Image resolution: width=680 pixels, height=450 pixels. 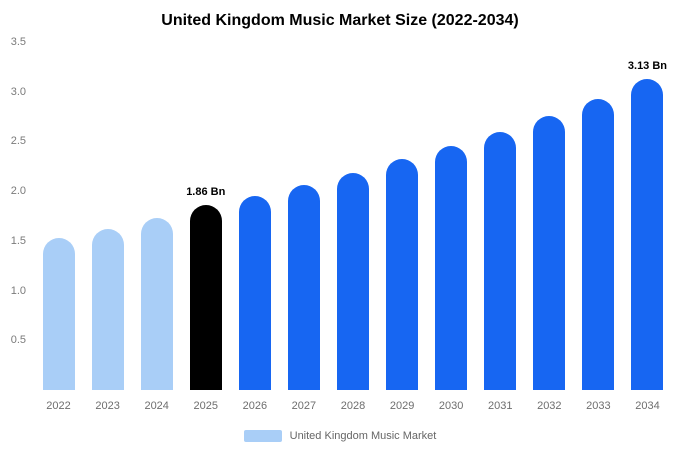 What do you see at coordinates (363, 436) in the screenshot?
I see `legend-label: United Kingdom Music Market` at bounding box center [363, 436].